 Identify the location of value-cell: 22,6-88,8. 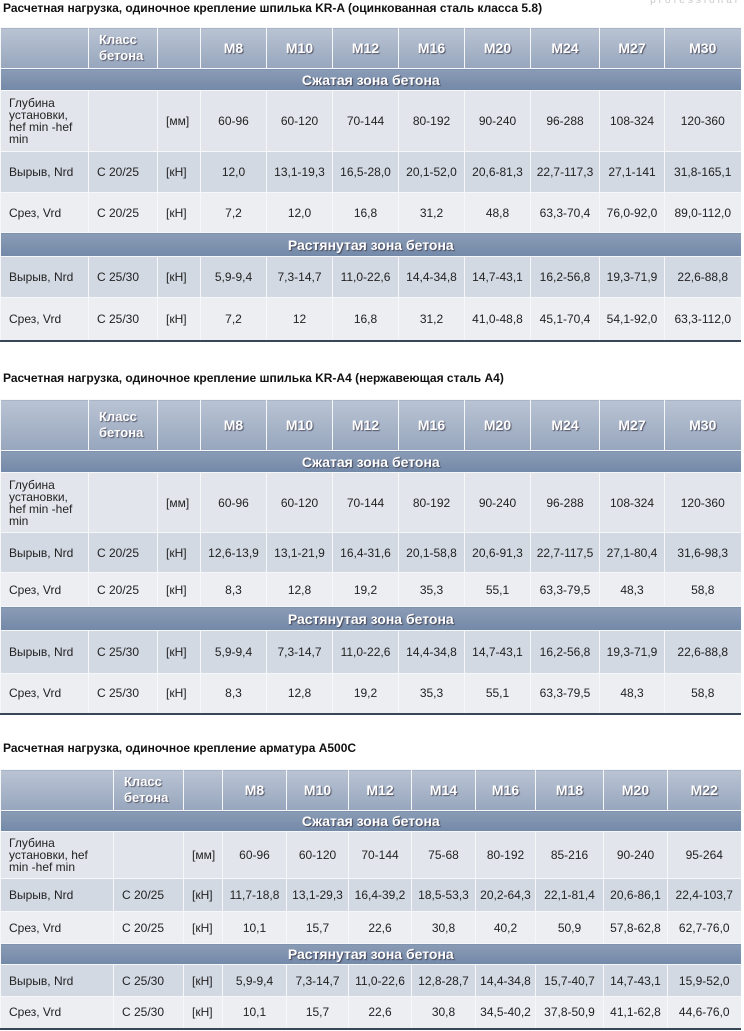
(702, 652).